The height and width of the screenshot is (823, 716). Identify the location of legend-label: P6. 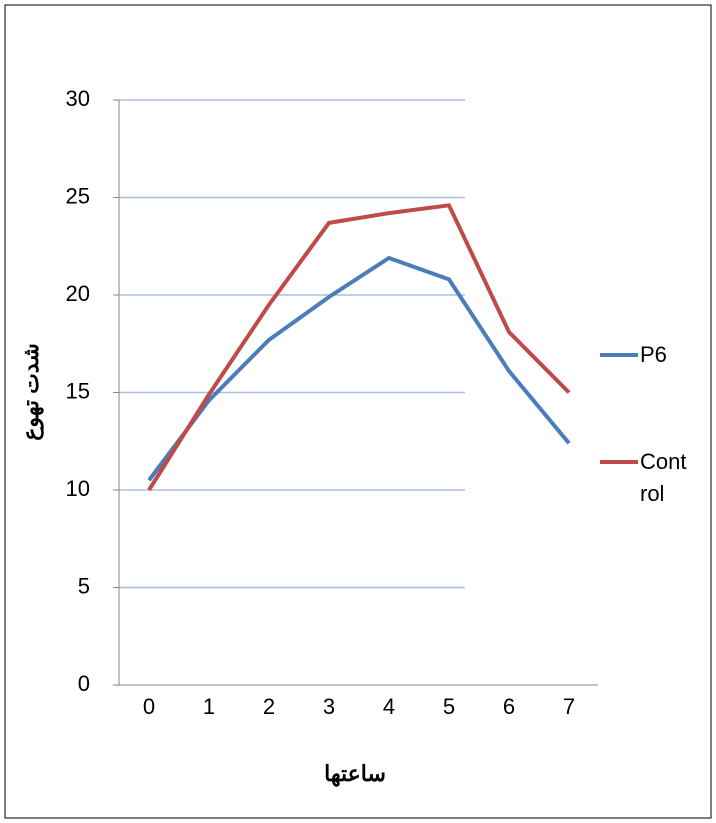
(653, 354).